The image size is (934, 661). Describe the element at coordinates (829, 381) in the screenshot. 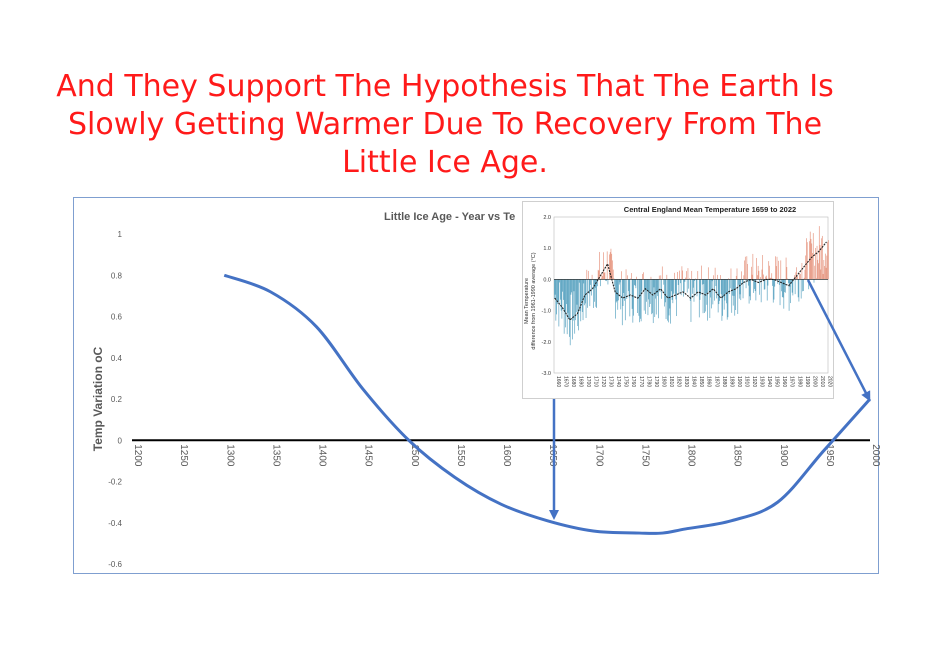

I see `inset-x-tick-label: 2020` at that location.